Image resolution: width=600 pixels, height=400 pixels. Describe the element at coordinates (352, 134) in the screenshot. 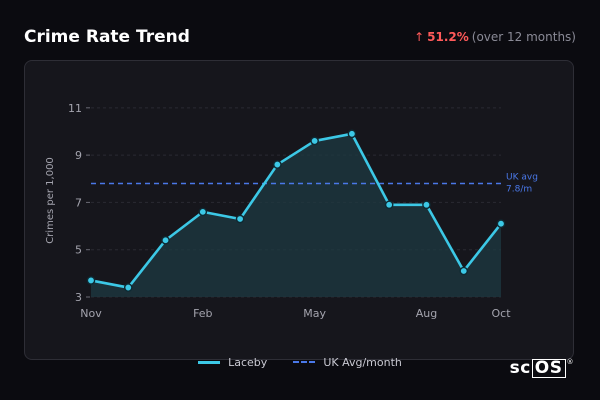

I see `data-point-jun` at that location.